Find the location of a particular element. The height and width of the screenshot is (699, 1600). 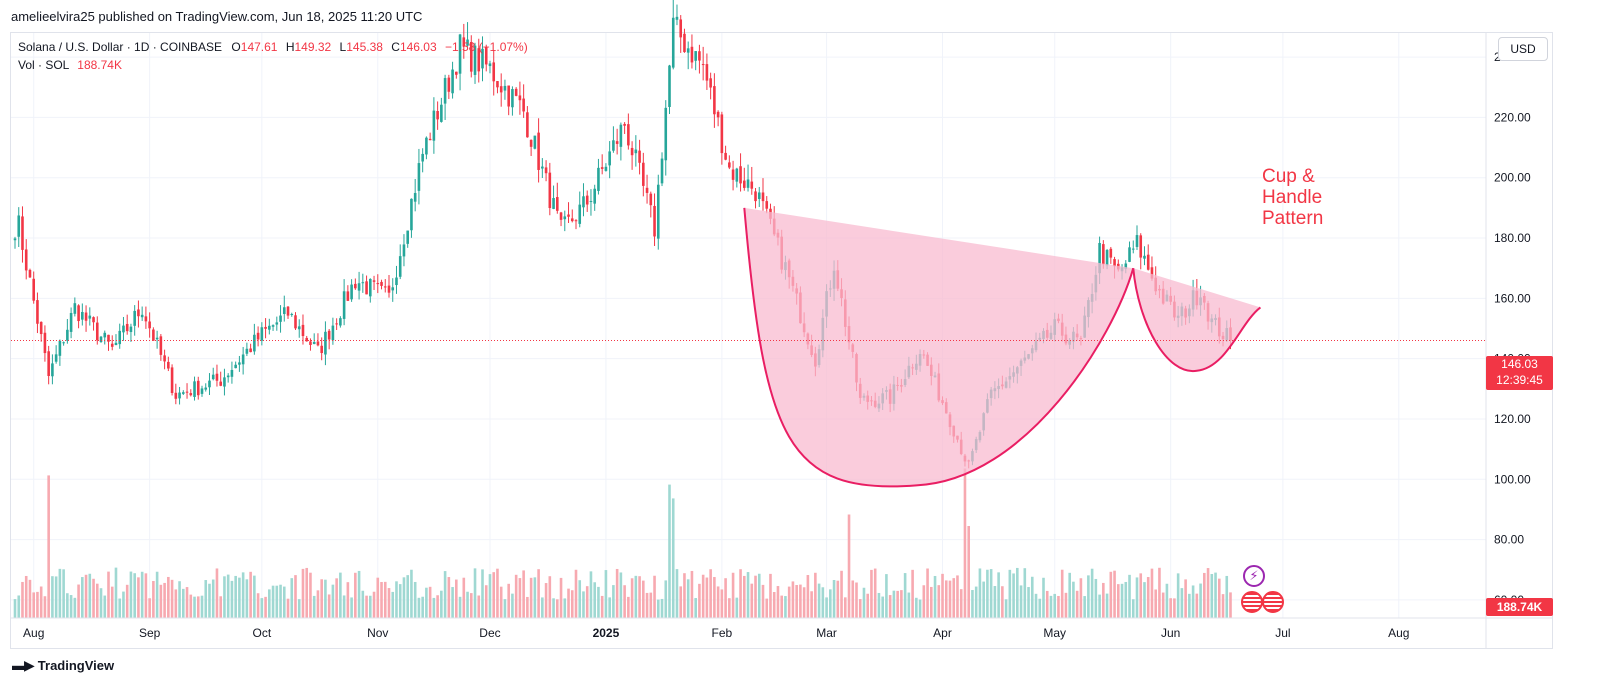

tradingview-footer: ▬▶ TradingView is located at coordinates (63, 665).